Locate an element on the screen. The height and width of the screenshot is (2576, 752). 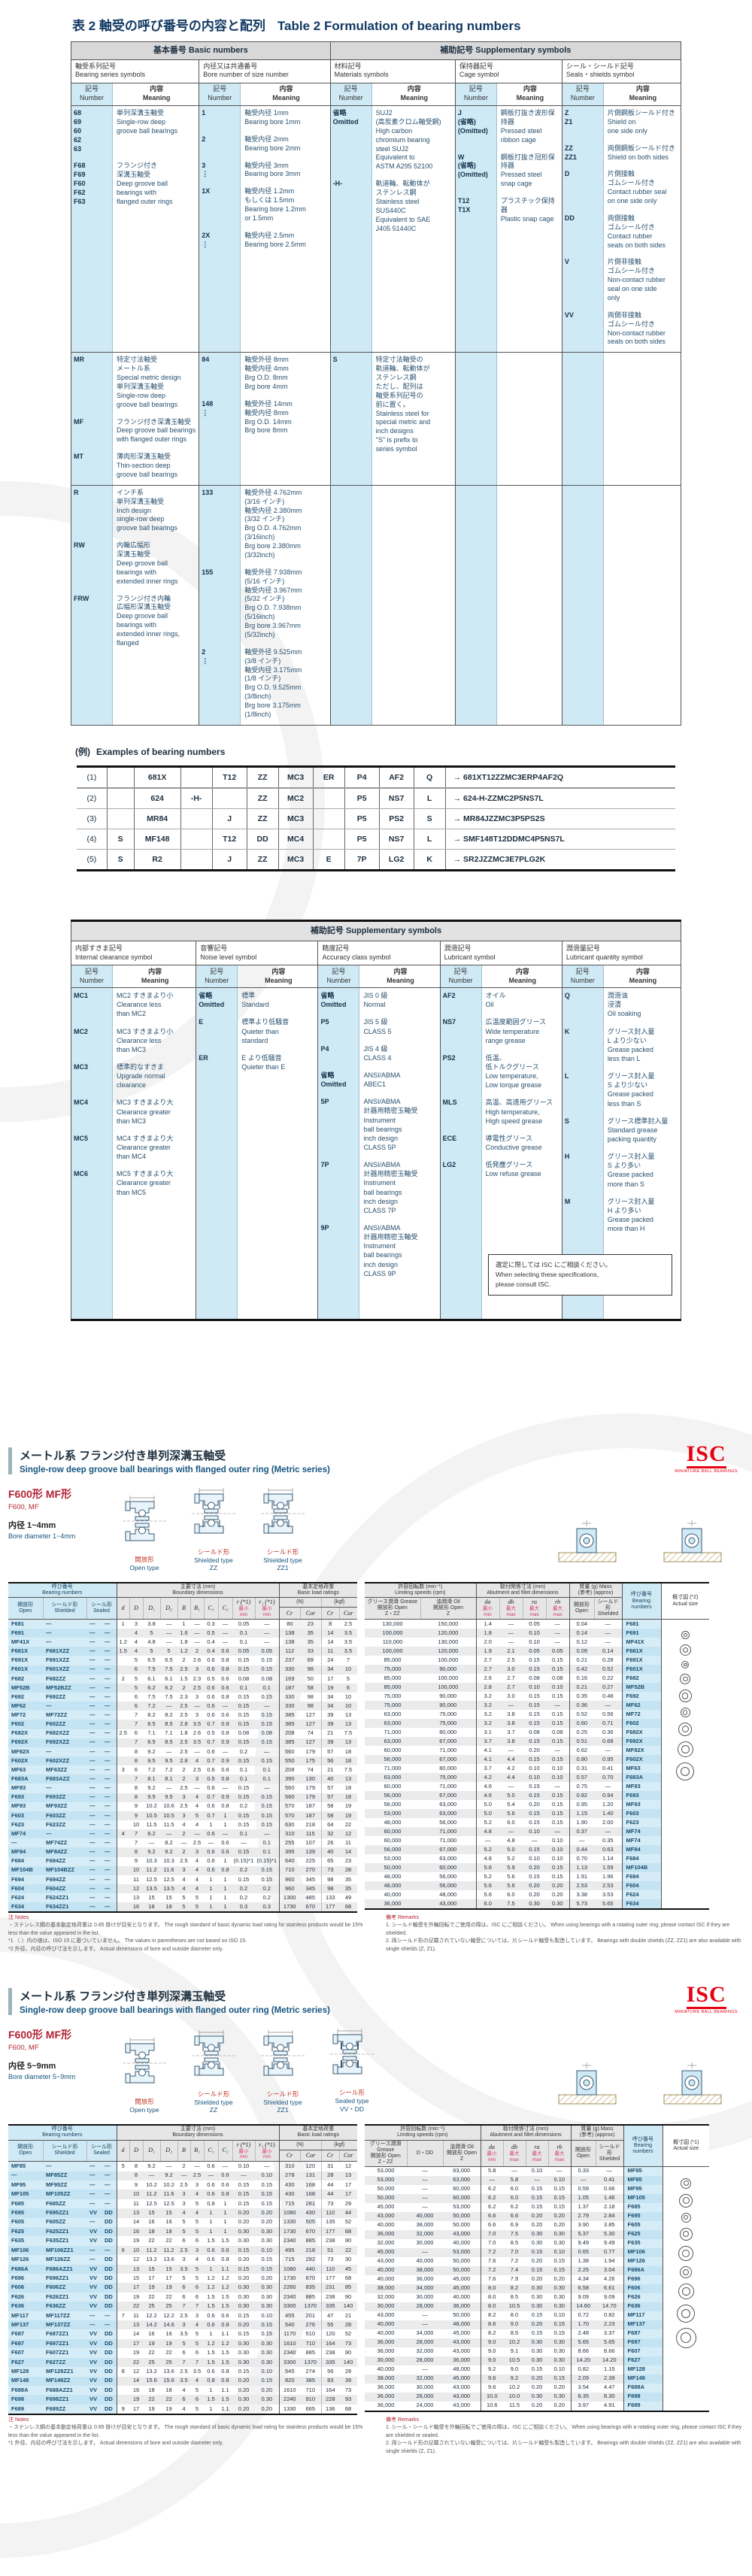
cell: 74 is located at coordinates (310, 1769).